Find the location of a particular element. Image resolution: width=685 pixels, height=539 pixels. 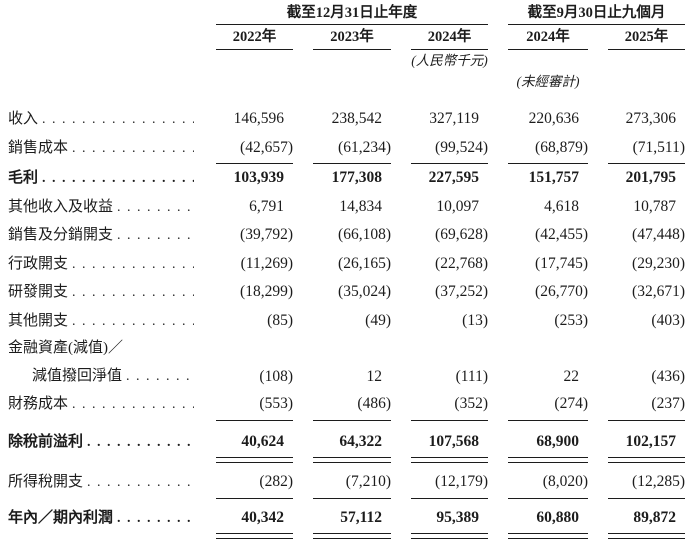

column-header-2024-interim: 2024年 is located at coordinates (548, 39).